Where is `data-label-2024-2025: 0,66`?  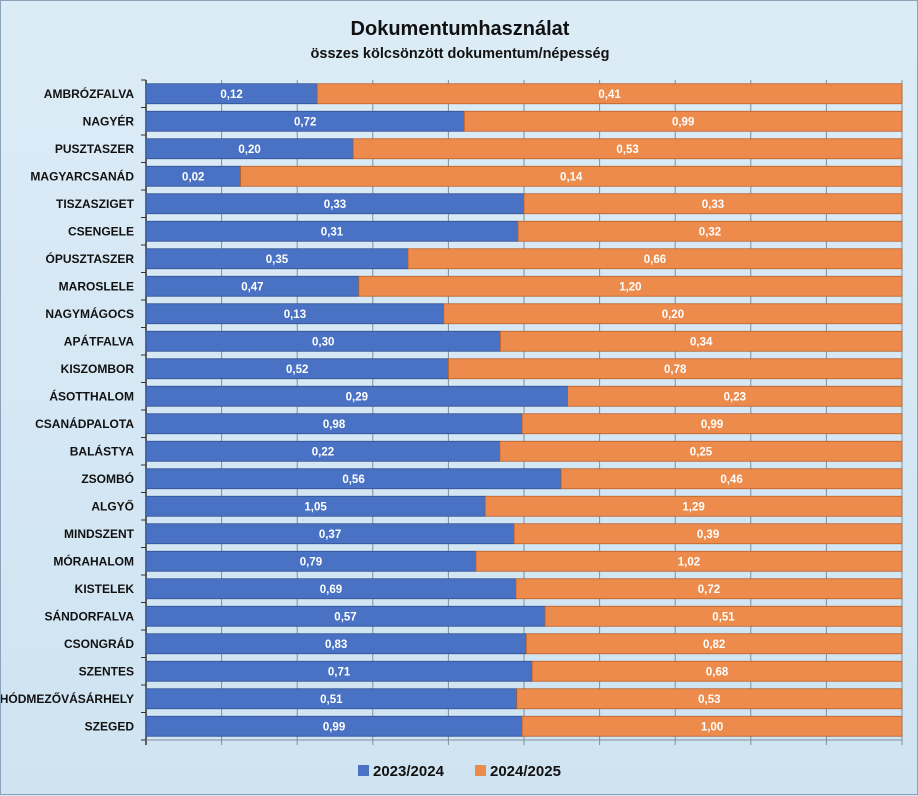 data-label-2024-2025: 0,66 is located at coordinates (655, 260).